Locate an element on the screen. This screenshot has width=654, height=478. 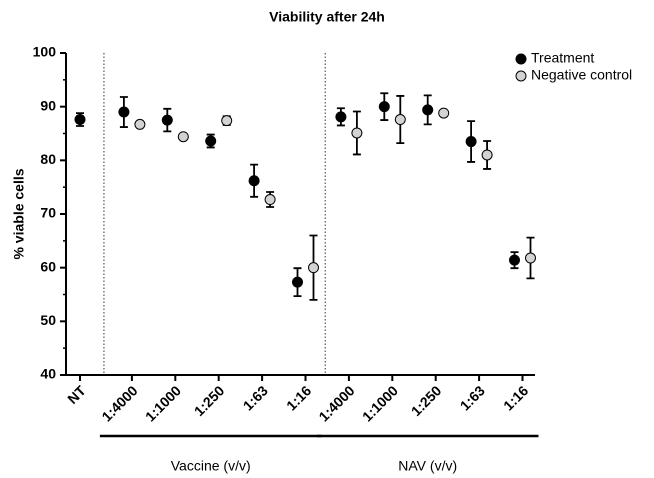
y-tick-label: 40 is located at coordinates (48, 374).